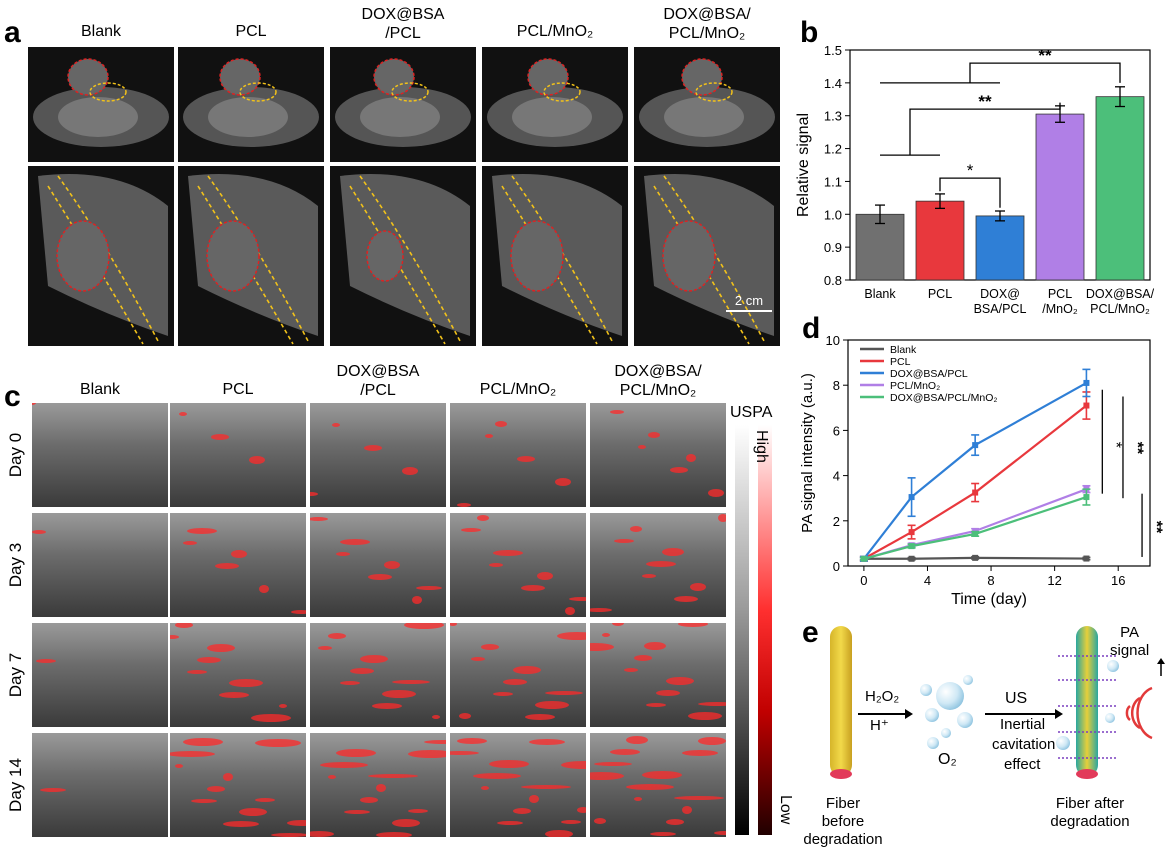 Image resolution: width=1169 pixels, height=849 pixels. What do you see at coordinates (836, 476) in the screenshot?
I see `chart-d-ytick-label: 4` at bounding box center [836, 476].